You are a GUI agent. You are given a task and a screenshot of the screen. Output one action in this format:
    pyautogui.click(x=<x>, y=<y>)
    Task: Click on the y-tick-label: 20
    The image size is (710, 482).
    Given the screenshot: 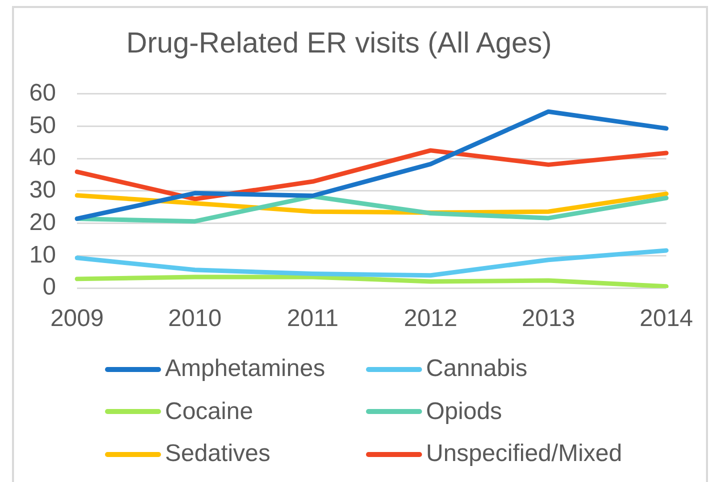 What is the action you would take?
    pyautogui.click(x=42, y=222)
    